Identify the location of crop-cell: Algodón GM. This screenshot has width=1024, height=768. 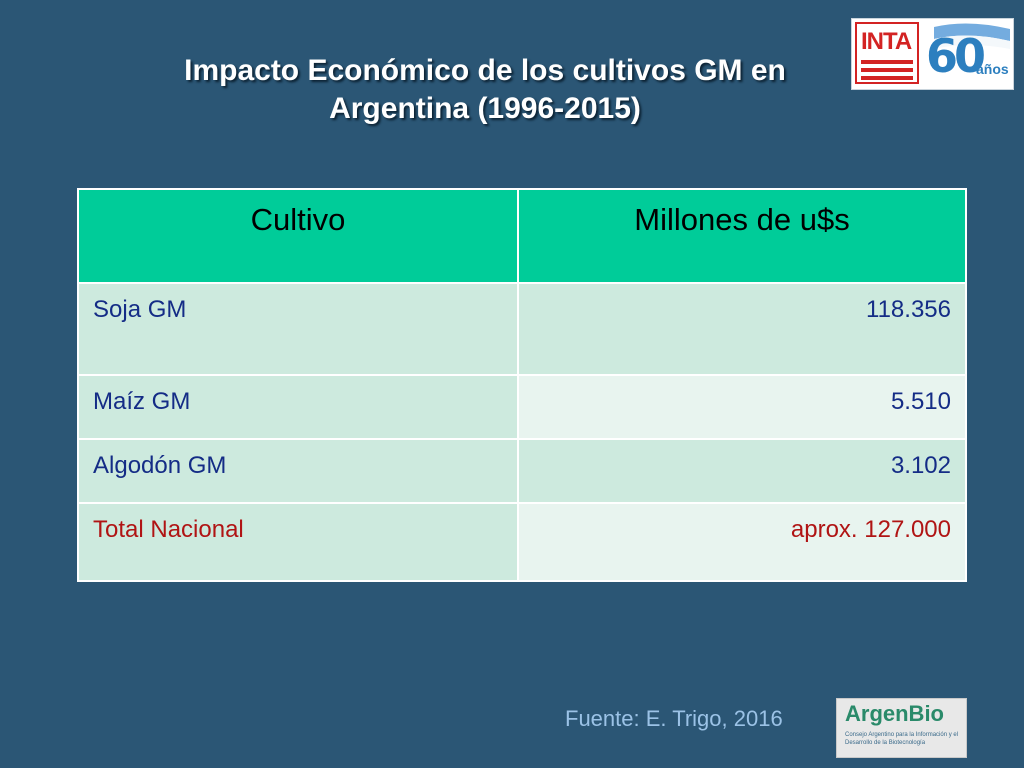
(298, 471).